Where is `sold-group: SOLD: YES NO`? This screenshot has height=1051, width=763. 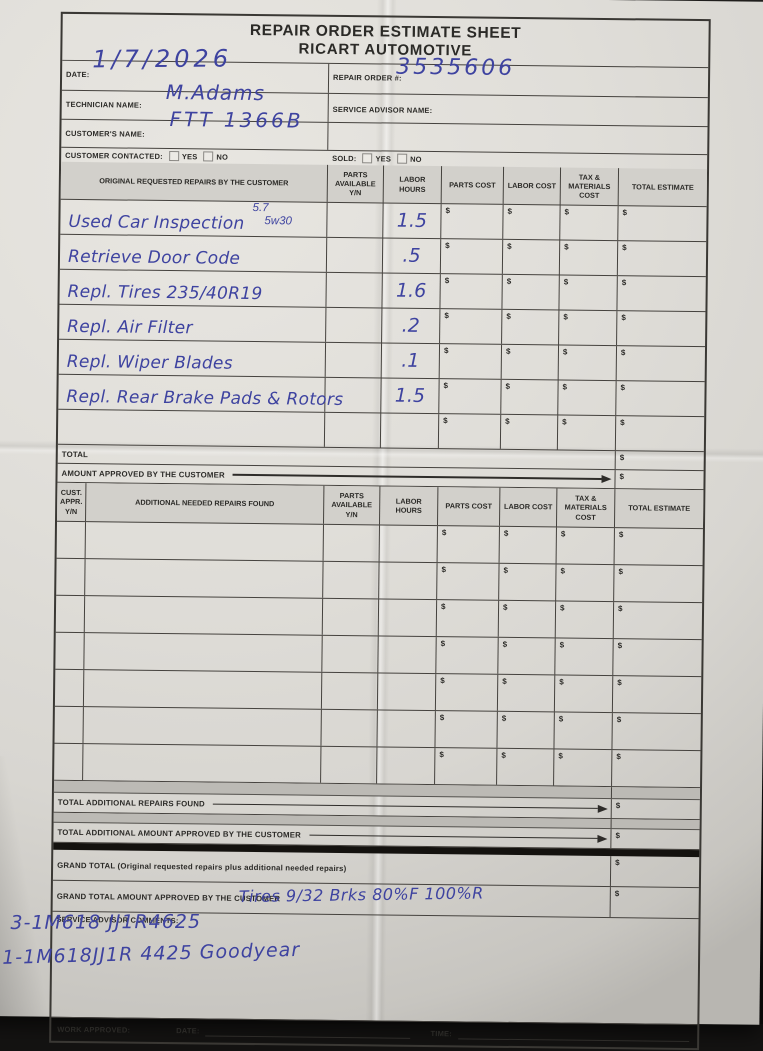 sold-group: SOLD: YES NO is located at coordinates (377, 158).